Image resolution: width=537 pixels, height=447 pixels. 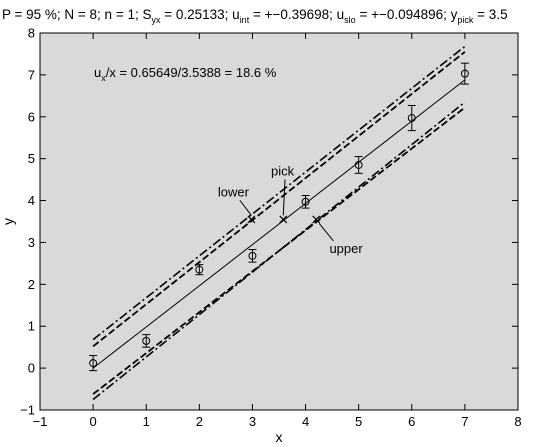 I want to click on header-ypick-val: = 3.5, so click(x=490, y=14).